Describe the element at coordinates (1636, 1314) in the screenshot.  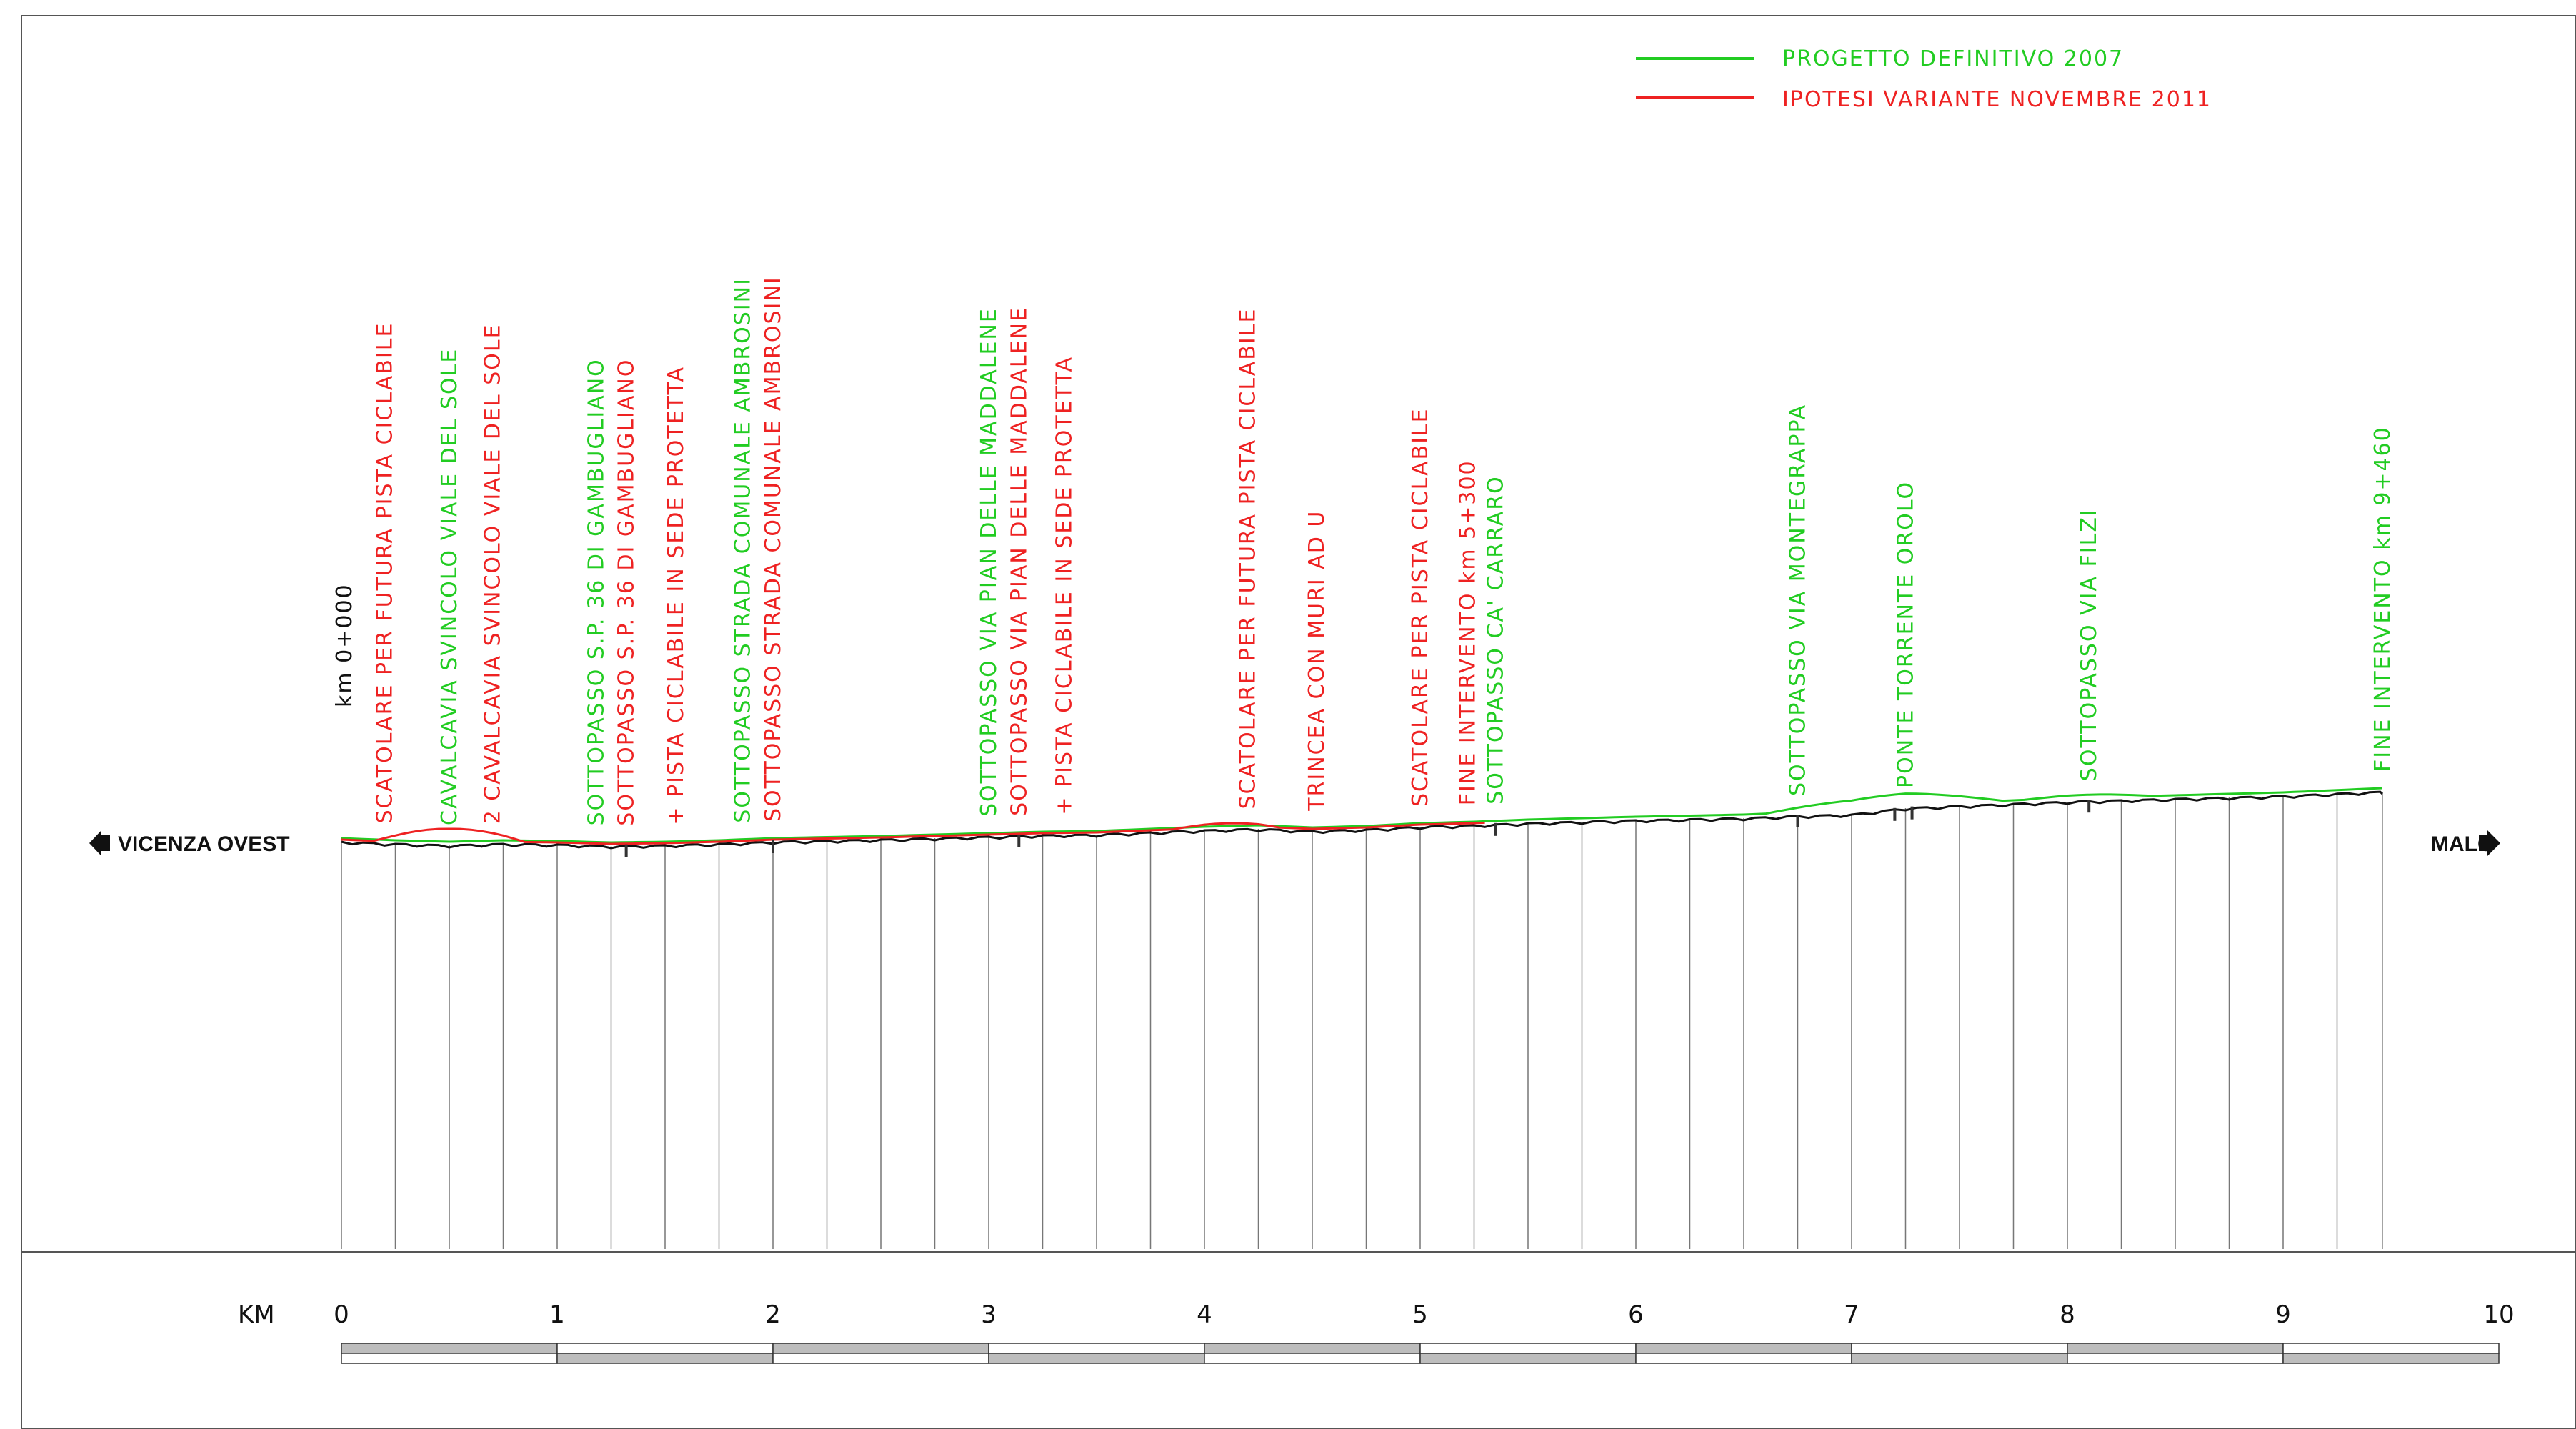
I see `axis-tick-label: 6` at that location.